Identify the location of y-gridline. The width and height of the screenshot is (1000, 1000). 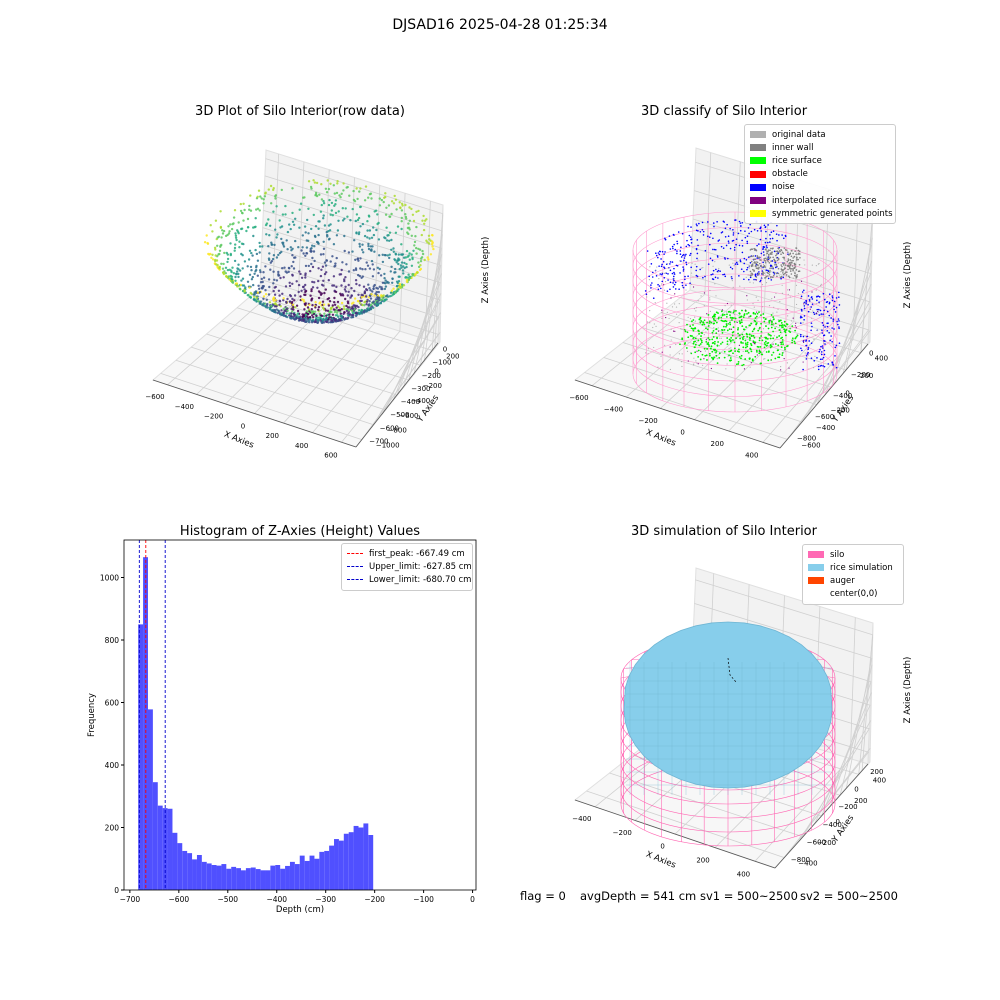
(288, 378).